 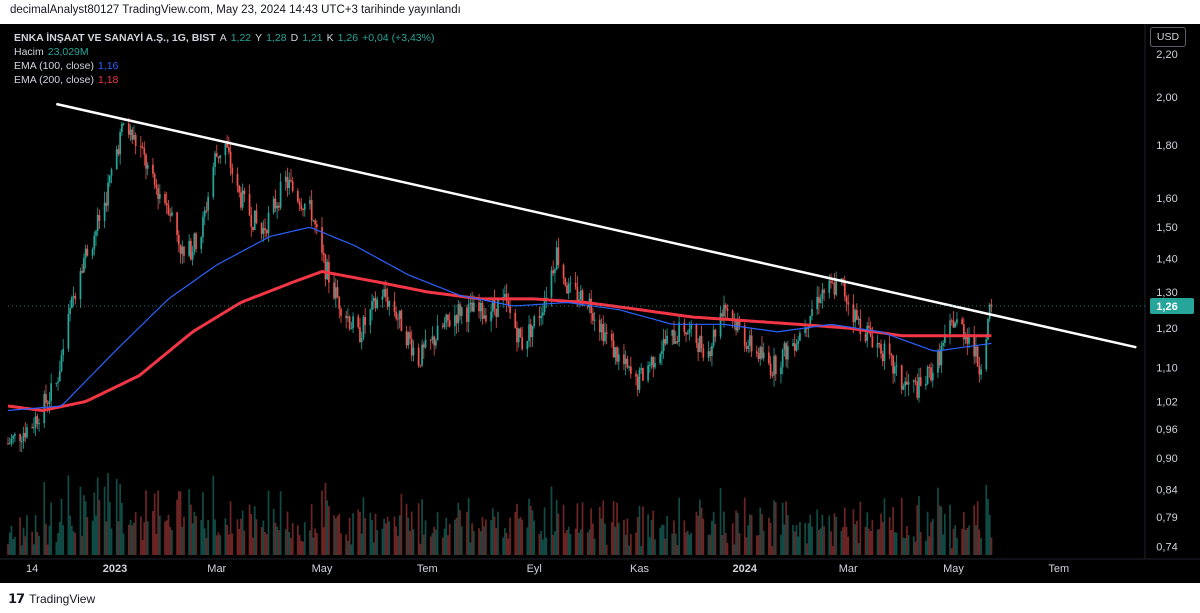 I want to click on time-tick-label: May, so click(x=953, y=569).